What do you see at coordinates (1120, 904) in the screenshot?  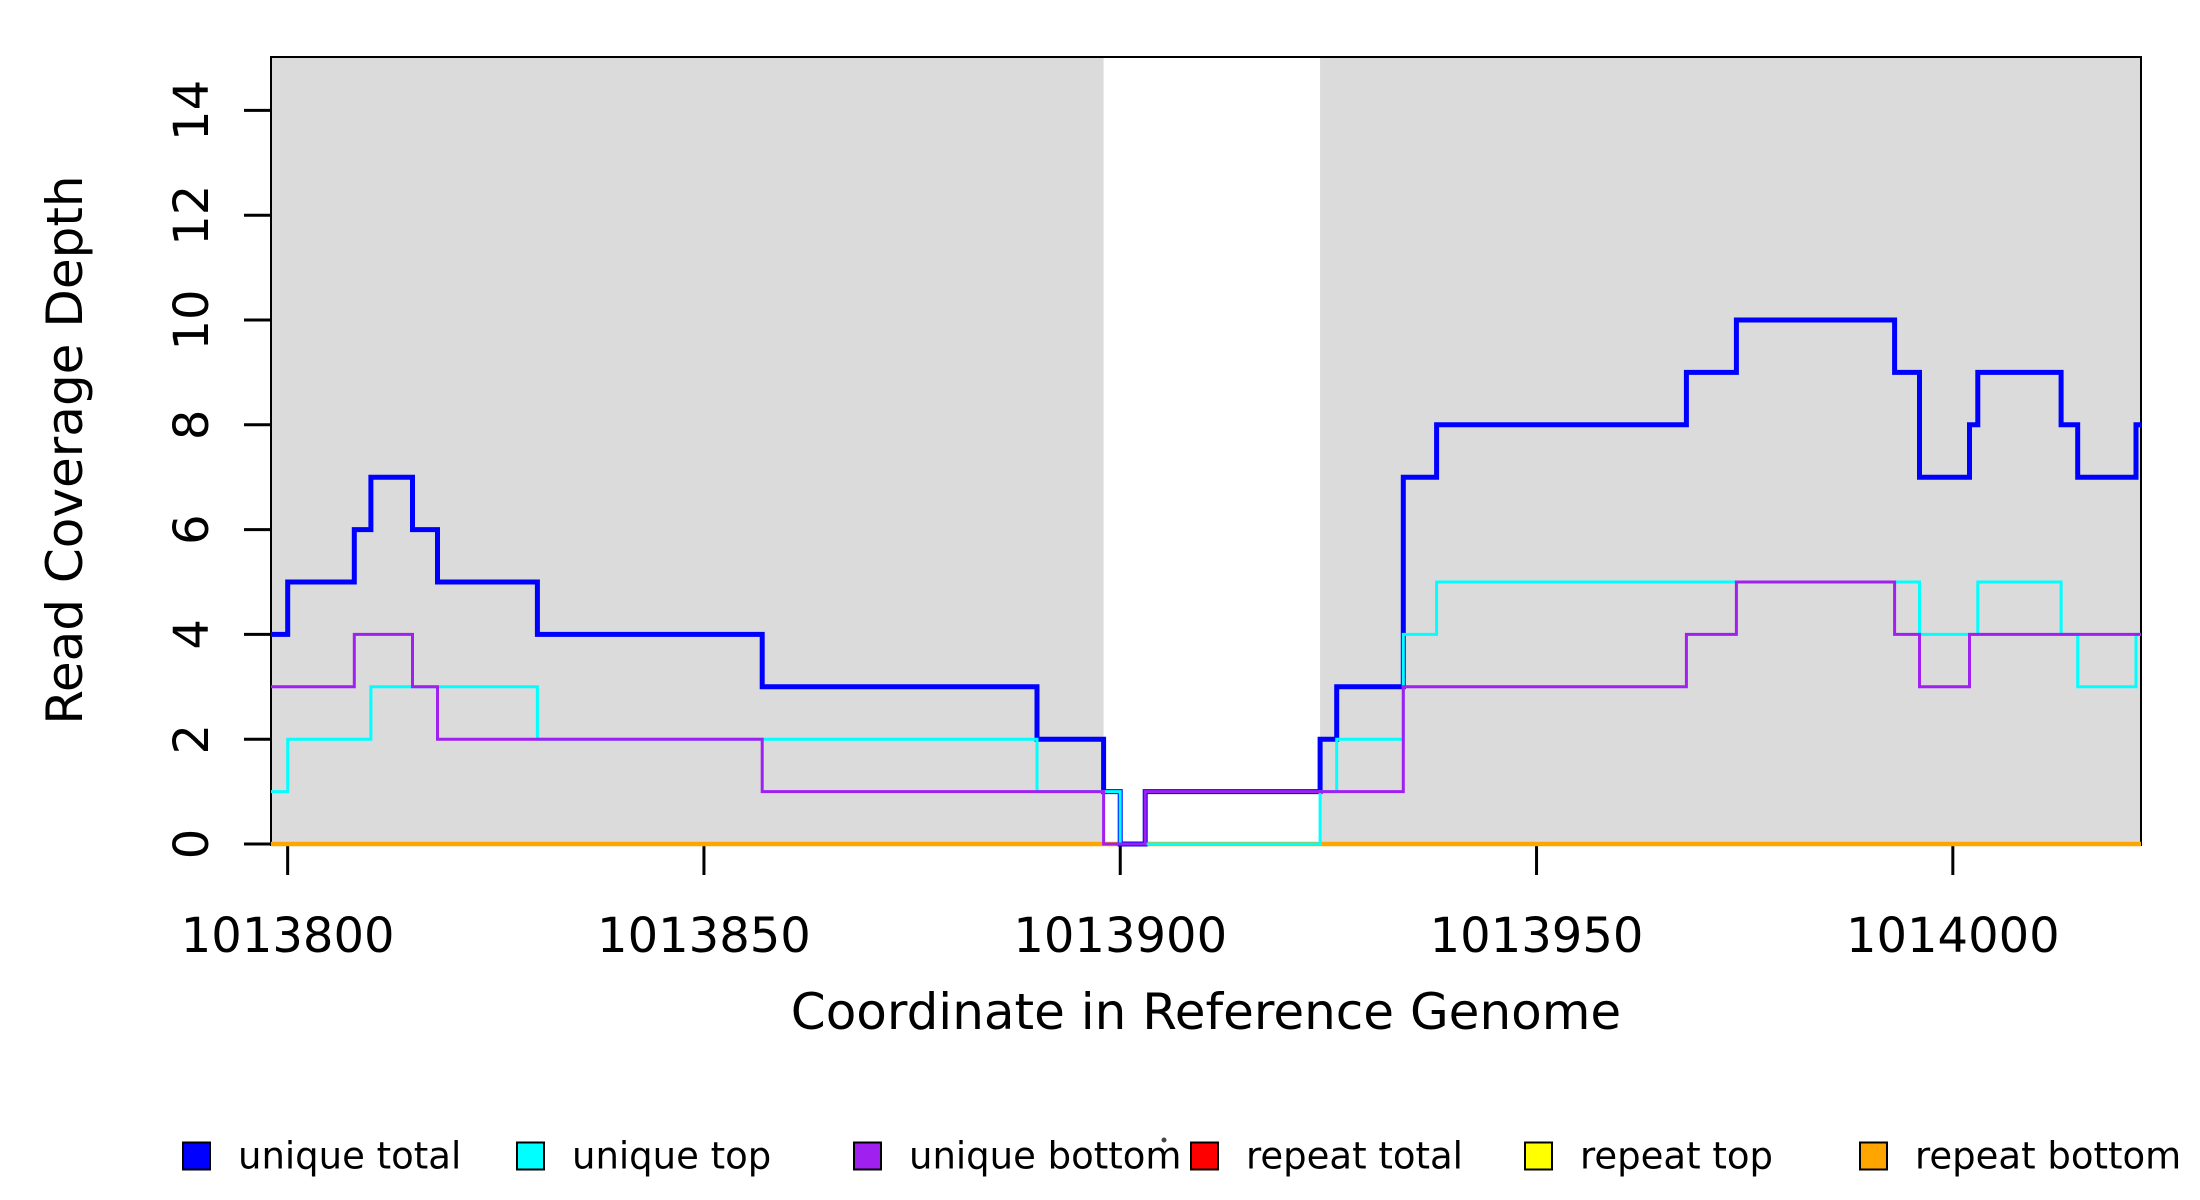 I see `x-axis: 1013800 1013850 1013900 1013950 1014000` at bounding box center [1120, 904].